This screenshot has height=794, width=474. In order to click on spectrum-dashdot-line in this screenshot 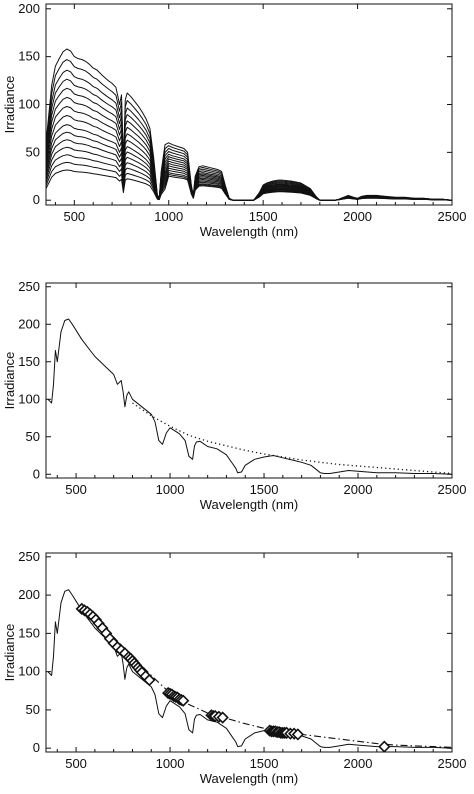, I will do `click(265, 678)`.